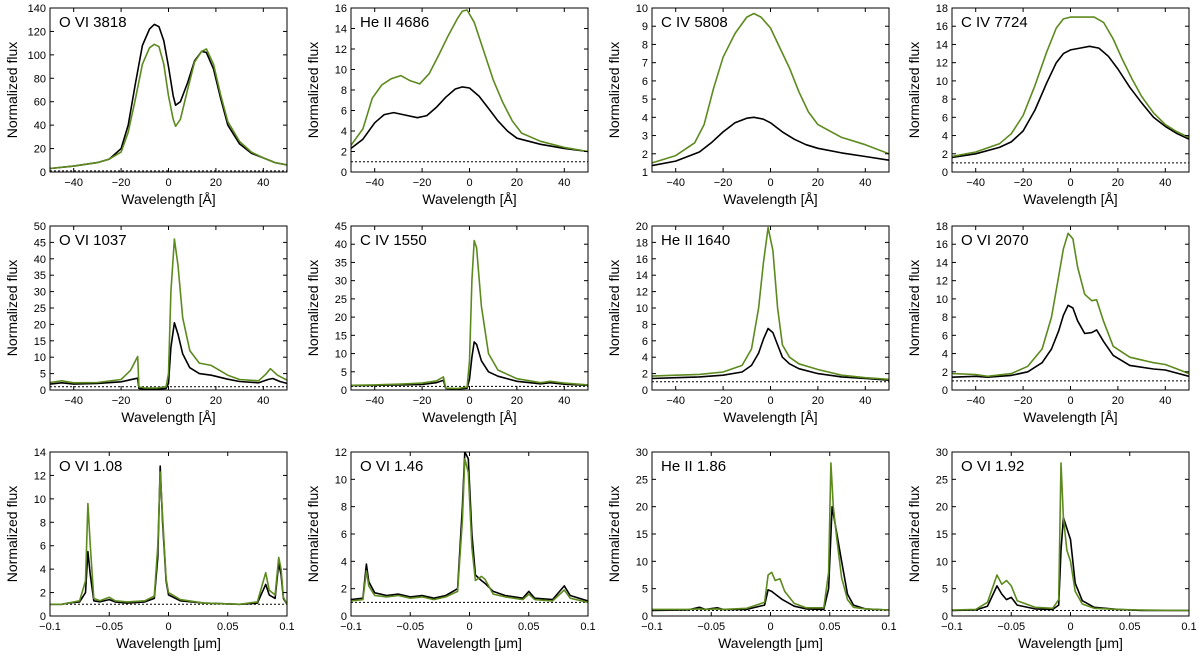 The height and width of the screenshot is (656, 1200). What do you see at coordinates (391, 466) in the screenshot?
I see `panel-title: O VI 1.46` at bounding box center [391, 466].